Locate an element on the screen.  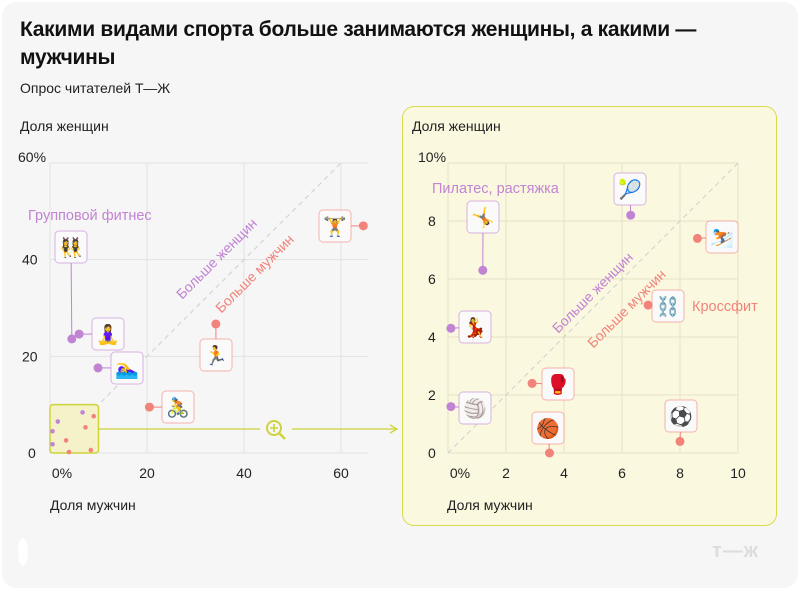
left-x-axis-label: Доля мужчин is located at coordinates (93, 505).